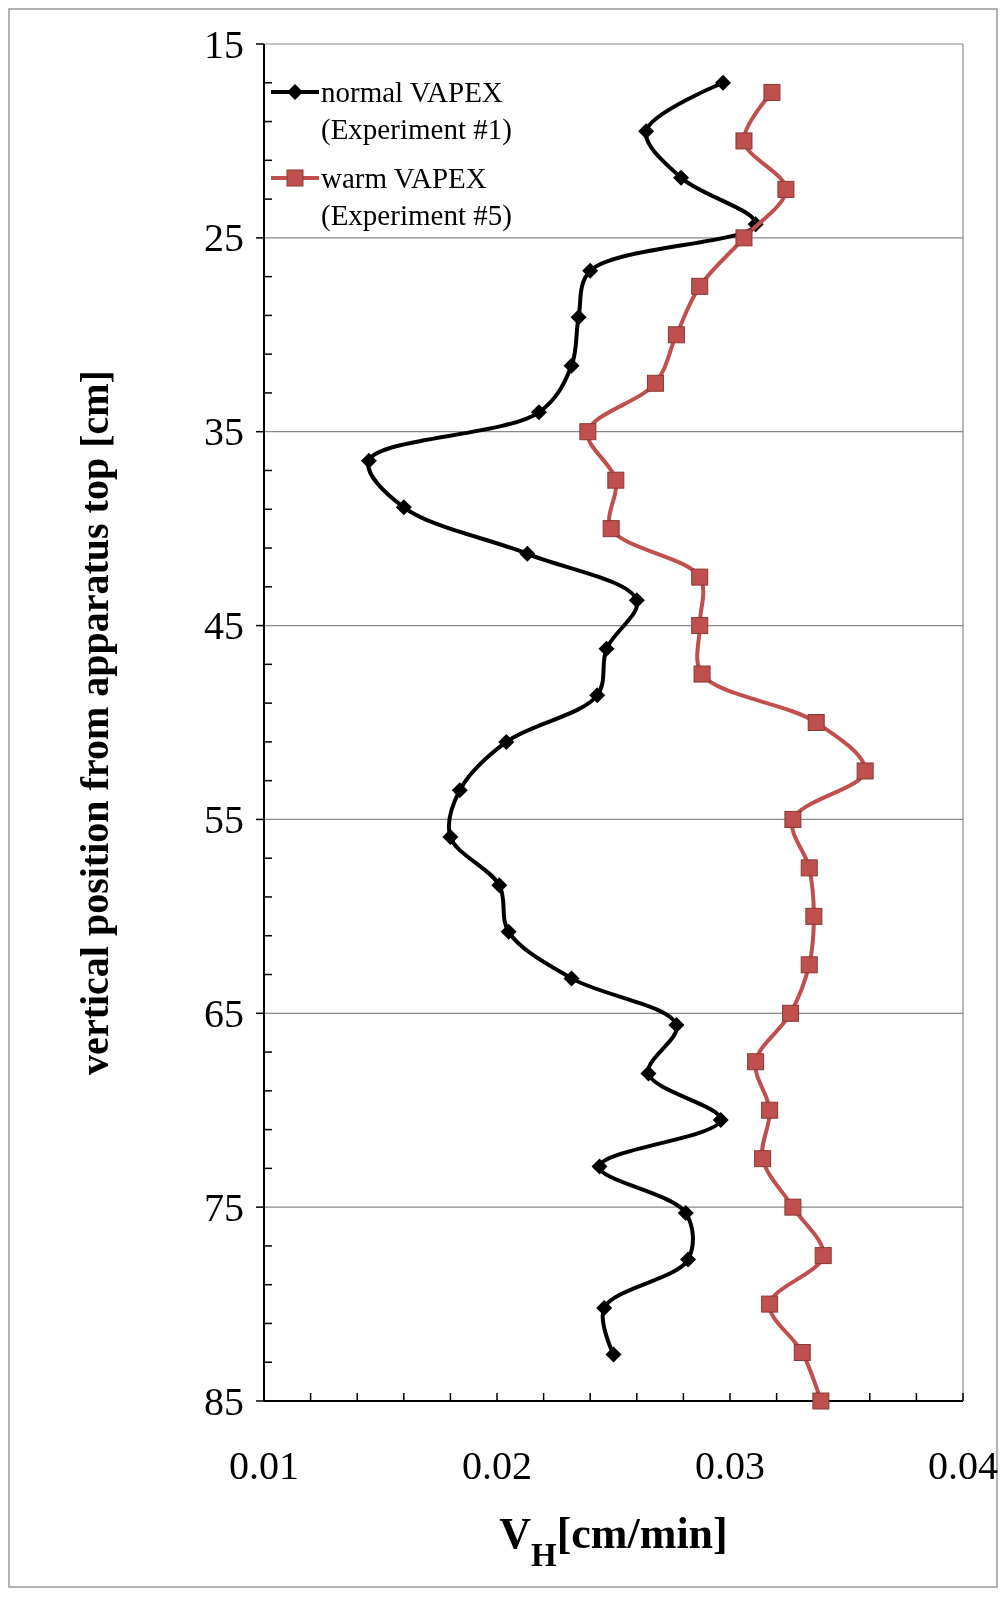  Describe the element at coordinates (224, 432) in the screenshot. I see `y-tick-label: 35` at that location.